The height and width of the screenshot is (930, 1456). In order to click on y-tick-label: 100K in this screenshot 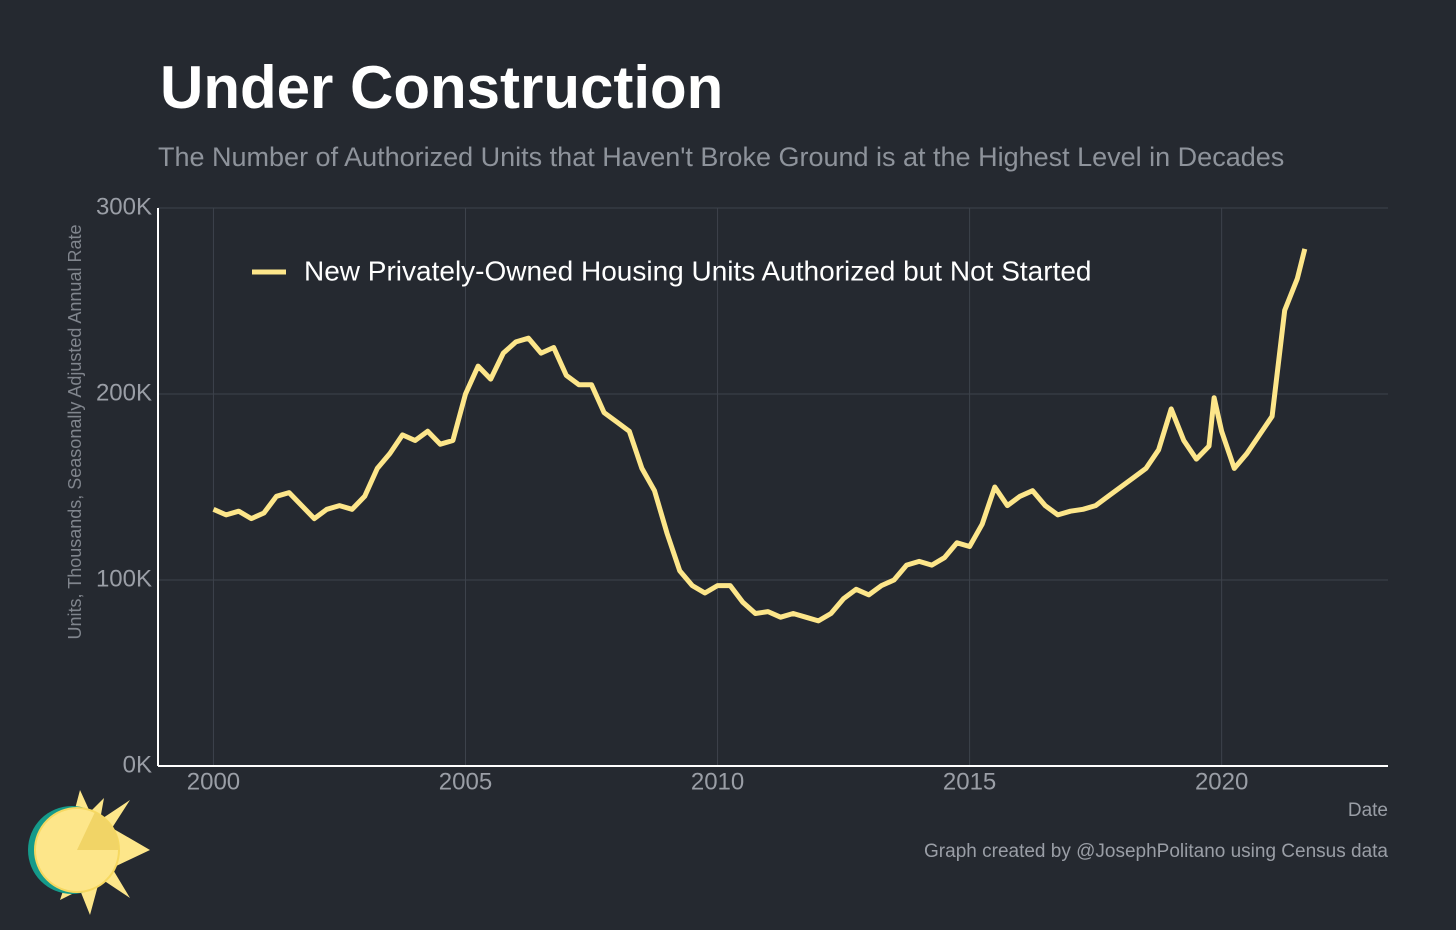, I will do `click(124, 578)`.